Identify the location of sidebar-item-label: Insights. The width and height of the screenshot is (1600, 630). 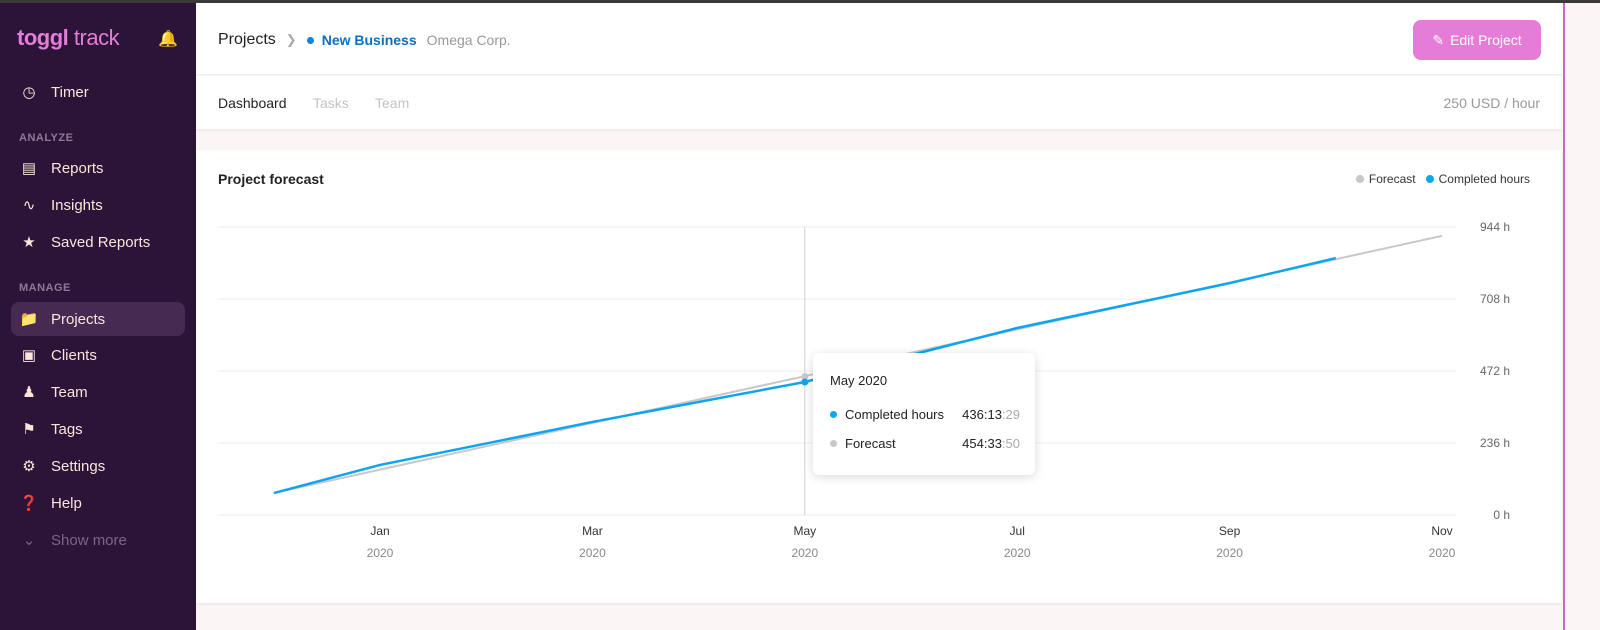
(77, 205).